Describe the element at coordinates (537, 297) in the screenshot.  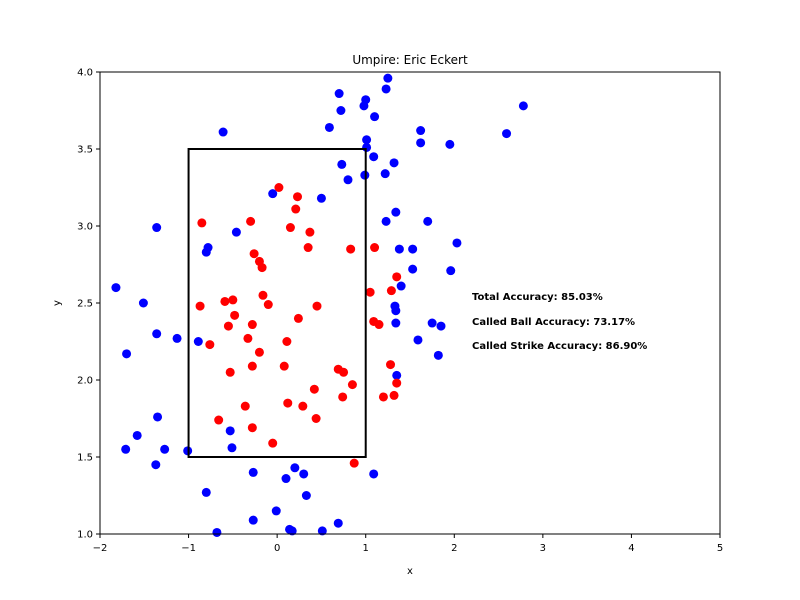
I see `total-accuracy-annotation: Total Accuracy: 85.03%` at that location.